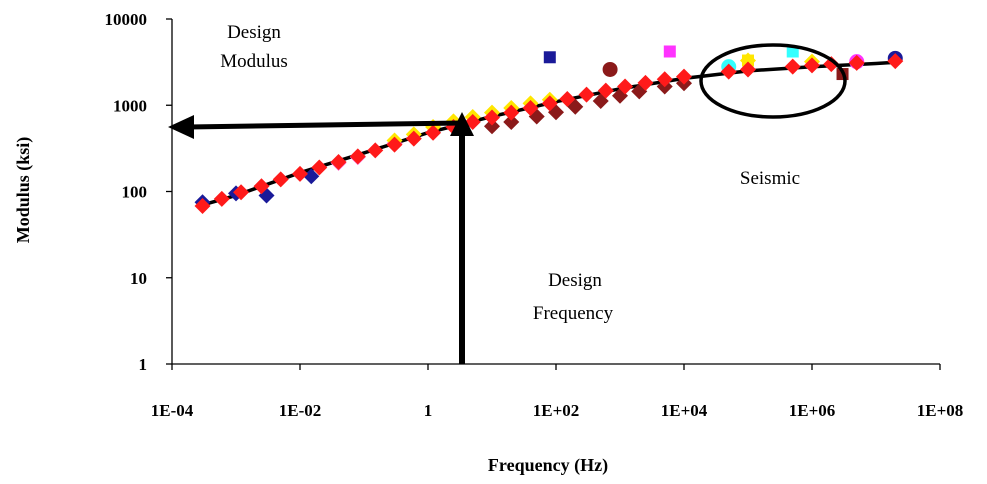  Describe the element at coordinates (254, 61) in the screenshot. I see `design-modulus-label-line2: Modulus` at that location.